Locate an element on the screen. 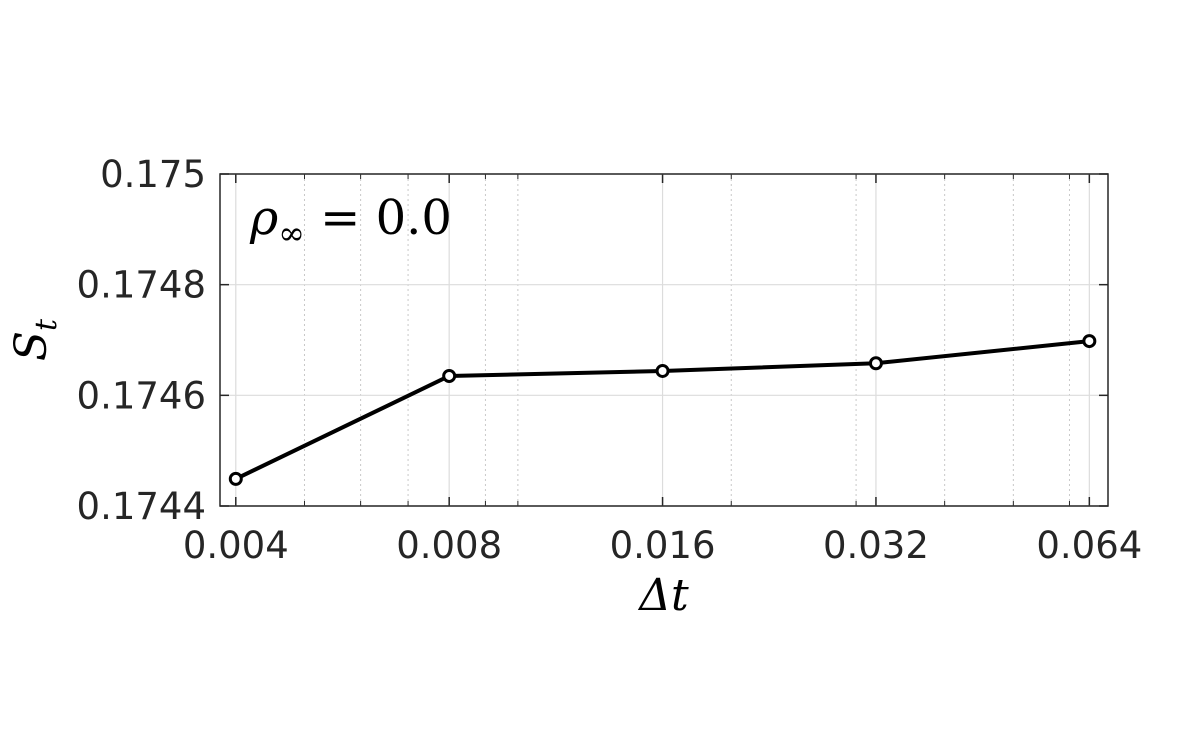  x-axis-label: Δt is located at coordinates (663, 595).